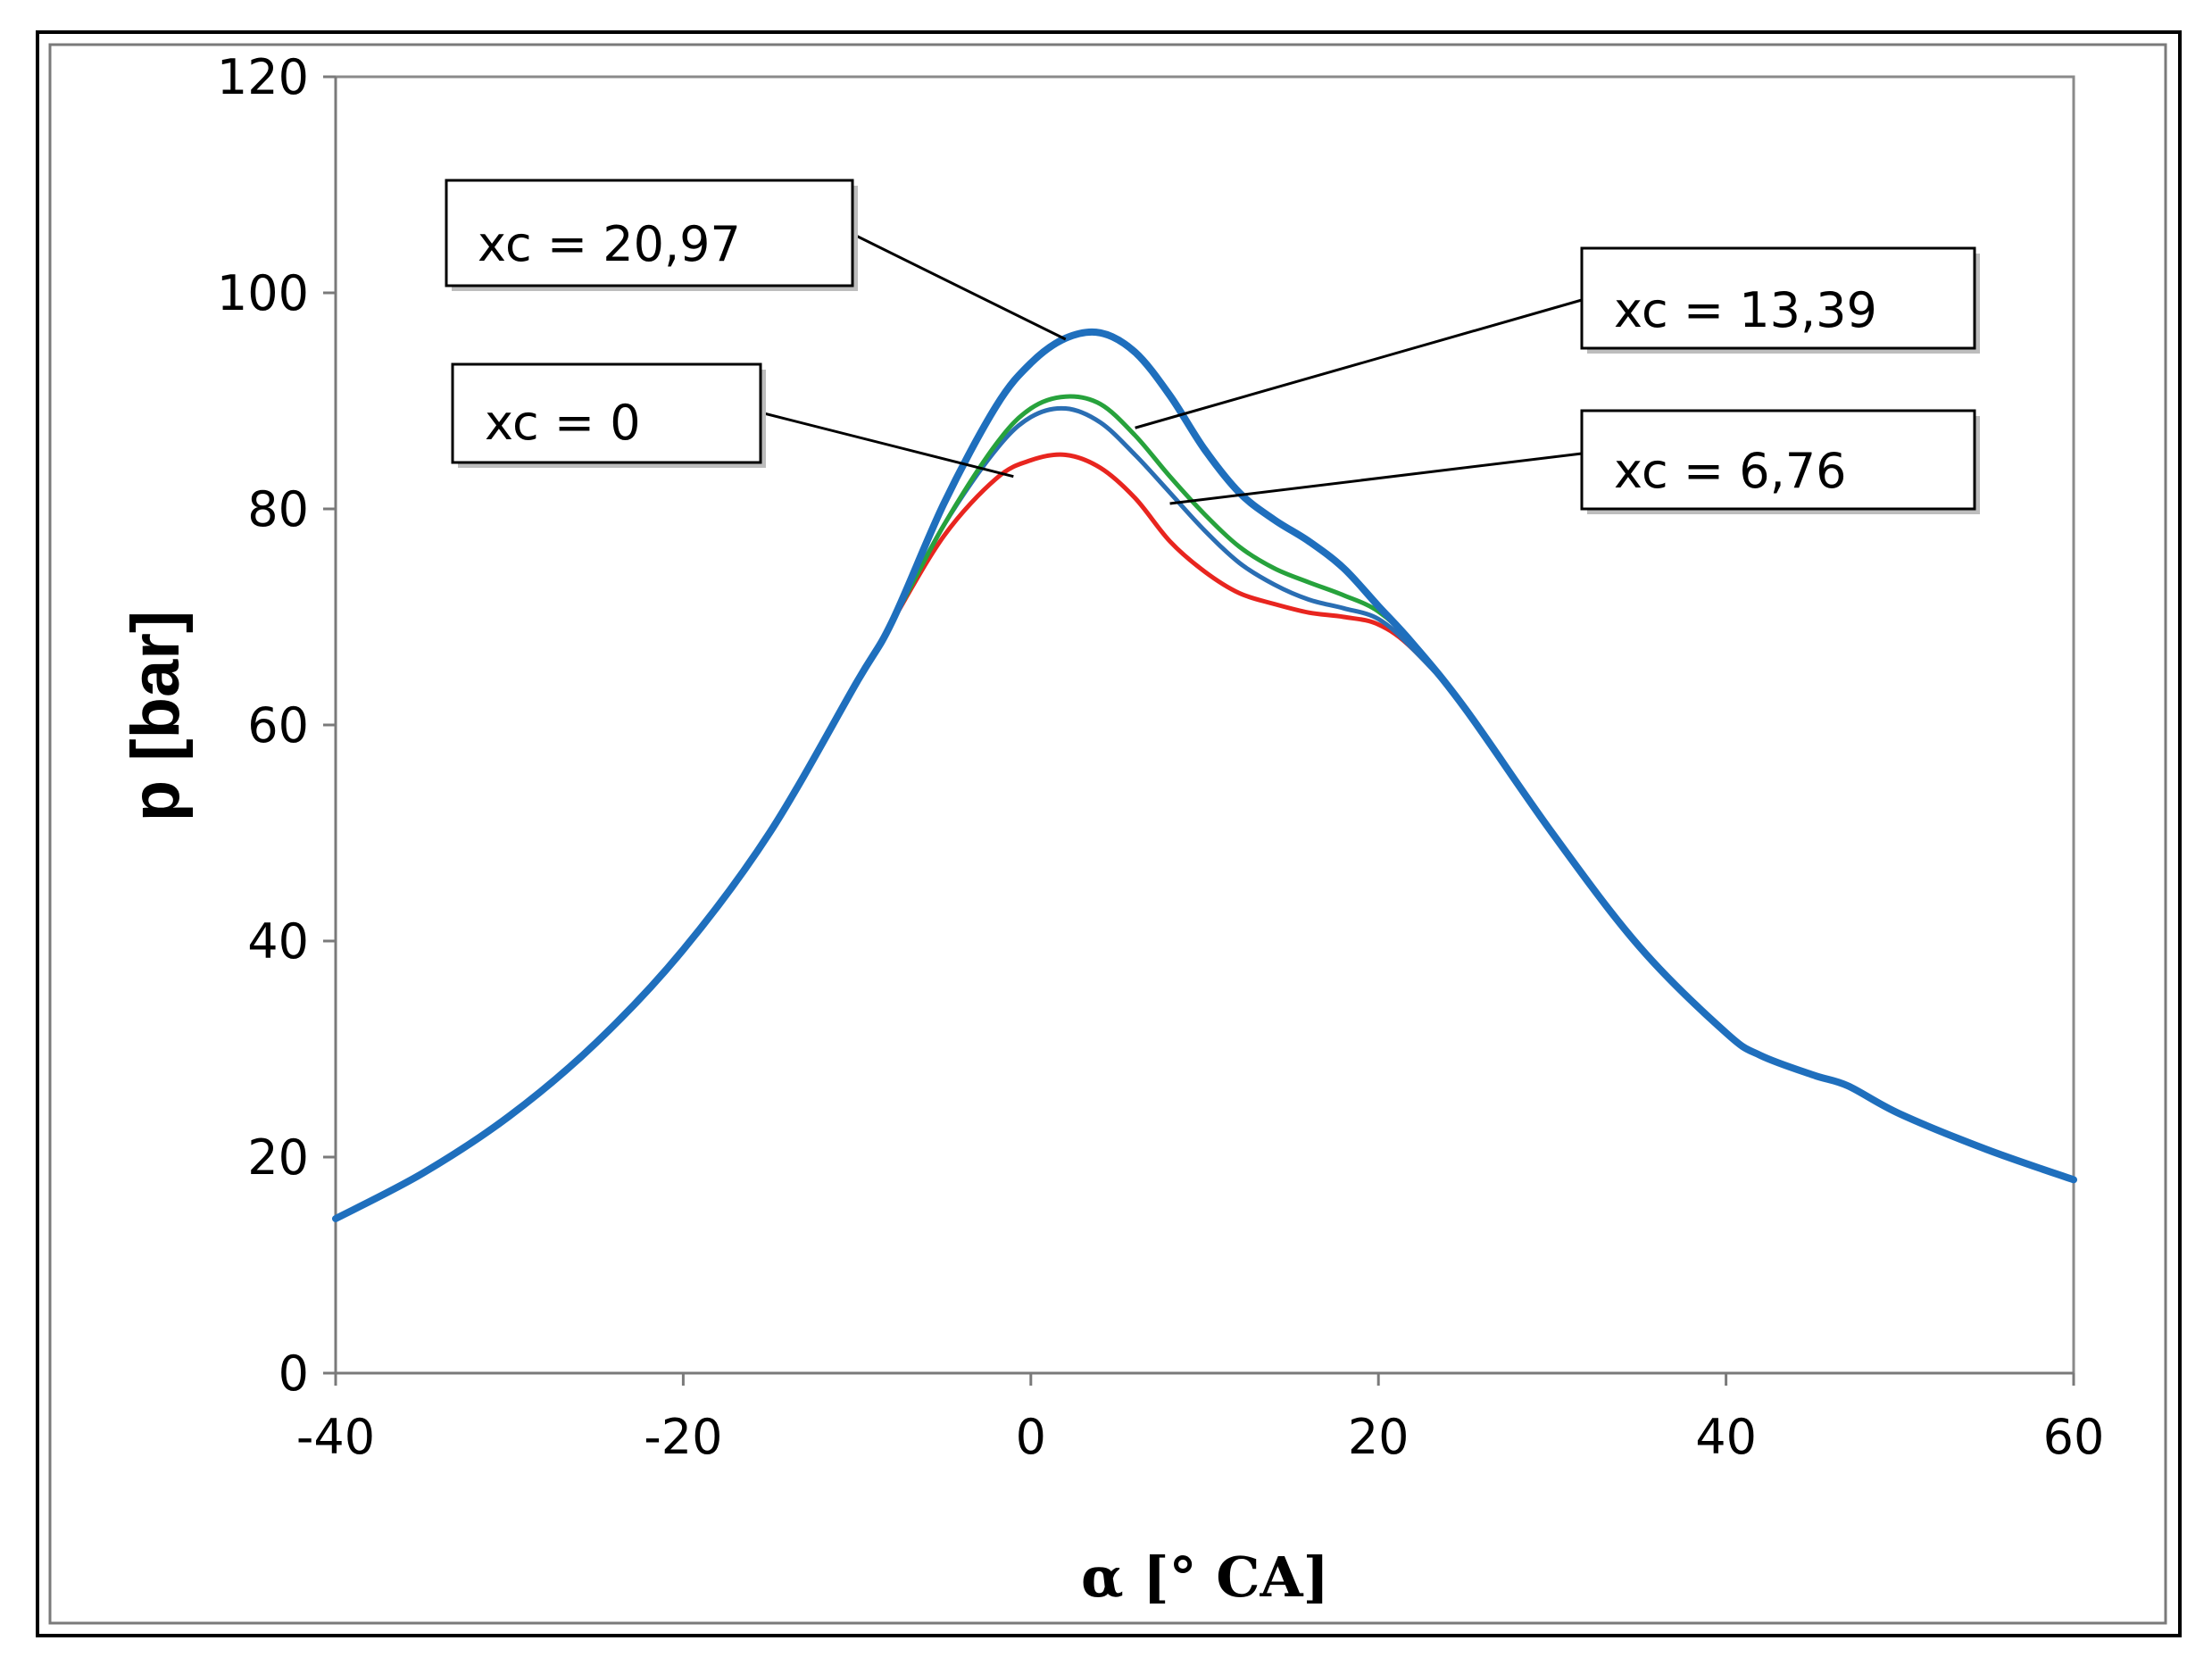 The height and width of the screenshot is (1674, 2212). Describe the element at coordinates (156, 716) in the screenshot. I see `y-axis-title: p [bar]` at that location.